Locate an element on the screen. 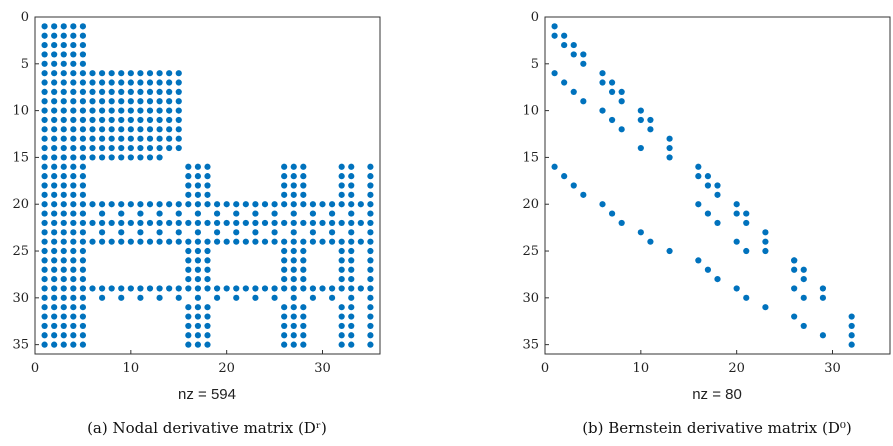 This screenshot has height=446, width=893. b-ytick-label: 10 is located at coordinates (530, 111).